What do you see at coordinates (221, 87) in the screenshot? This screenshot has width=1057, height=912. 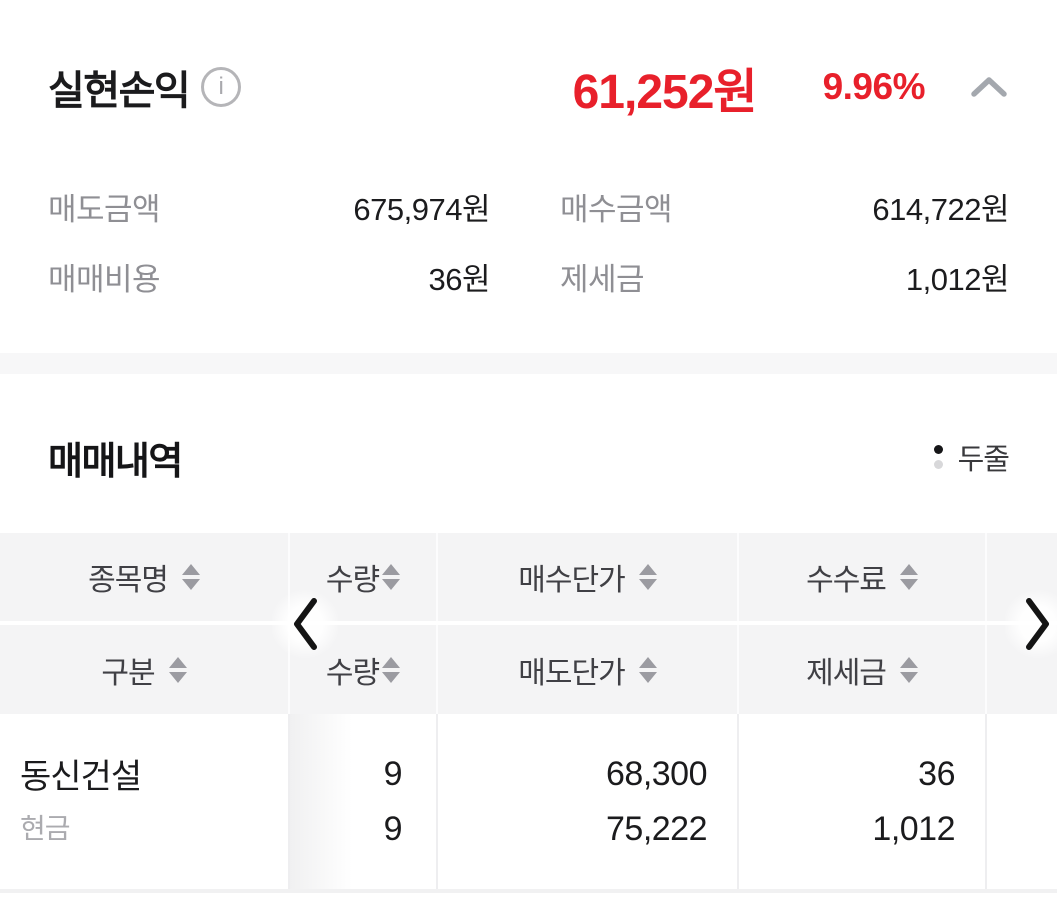 I see `info-icon: i` at bounding box center [221, 87].